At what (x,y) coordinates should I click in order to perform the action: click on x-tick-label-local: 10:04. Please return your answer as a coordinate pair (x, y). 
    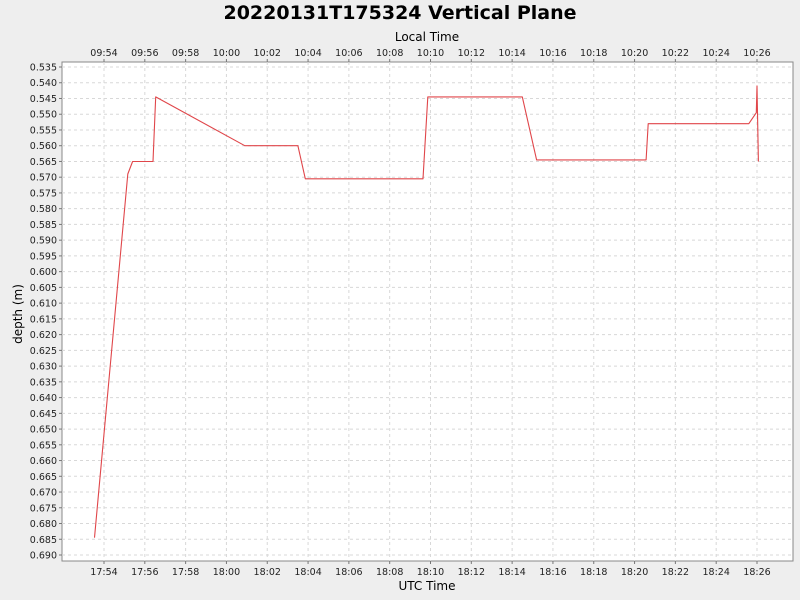
    Looking at the image, I should click on (307, 53).